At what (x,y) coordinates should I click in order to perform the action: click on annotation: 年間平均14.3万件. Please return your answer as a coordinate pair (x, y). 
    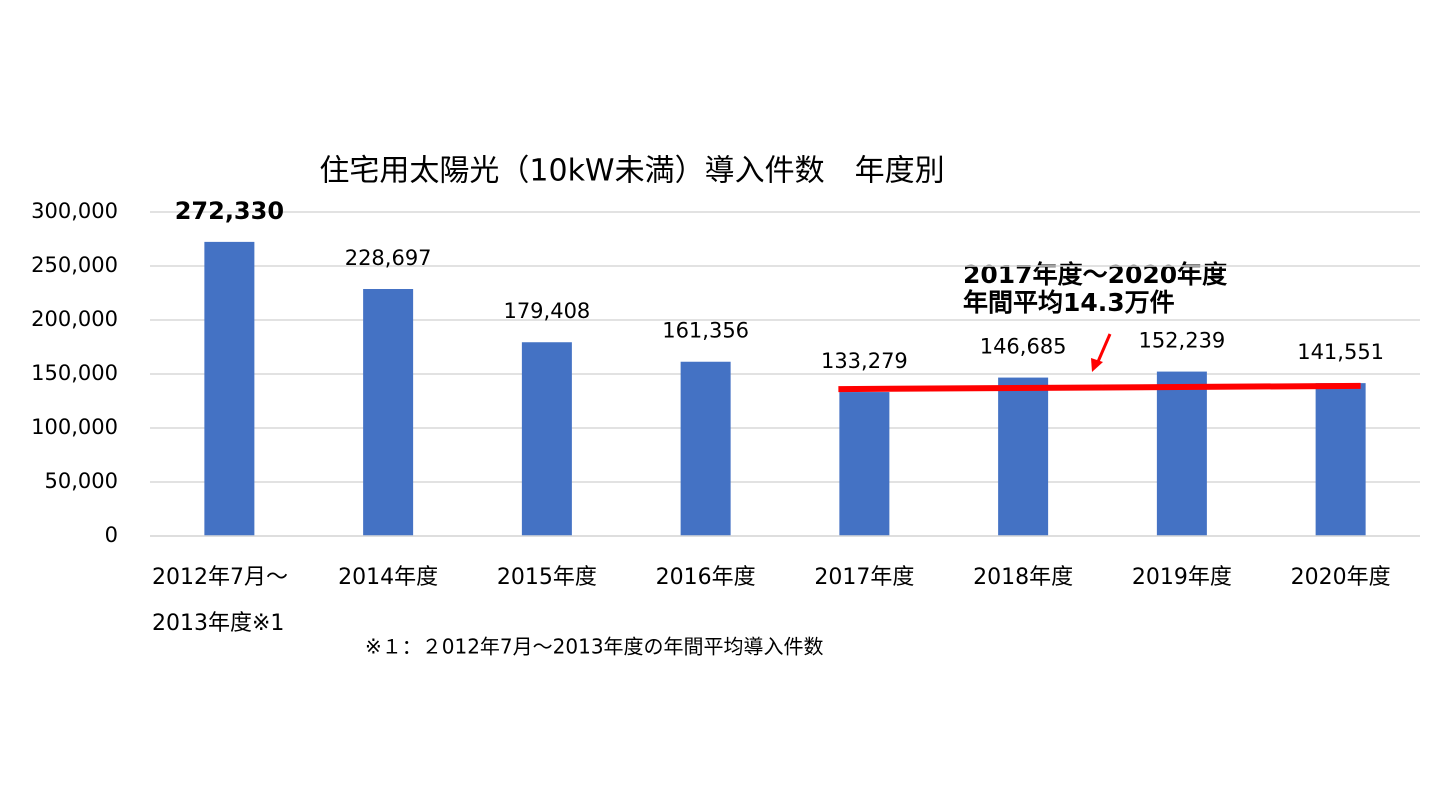
    Looking at the image, I should click on (1069, 302).